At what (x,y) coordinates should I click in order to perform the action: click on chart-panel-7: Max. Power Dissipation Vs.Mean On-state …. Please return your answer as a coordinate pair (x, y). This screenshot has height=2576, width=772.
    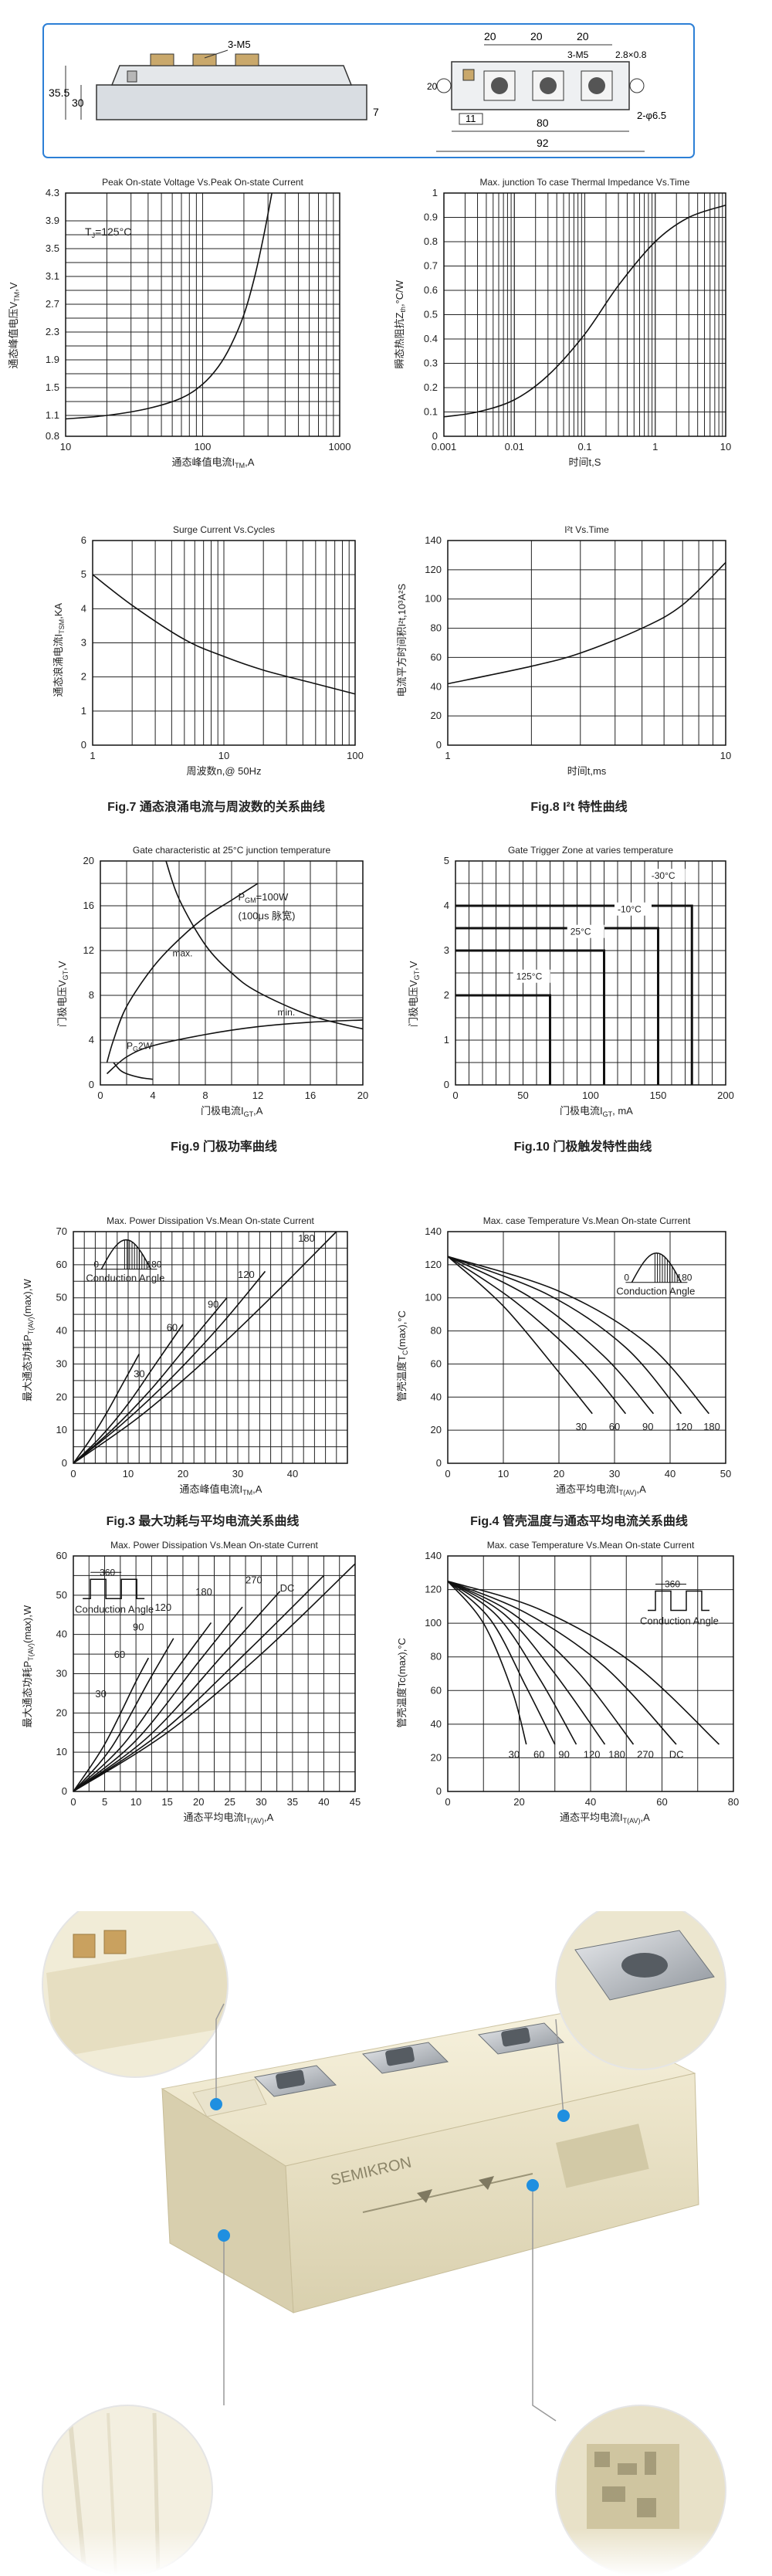
    Looking at the image, I should click on (185, 1376).